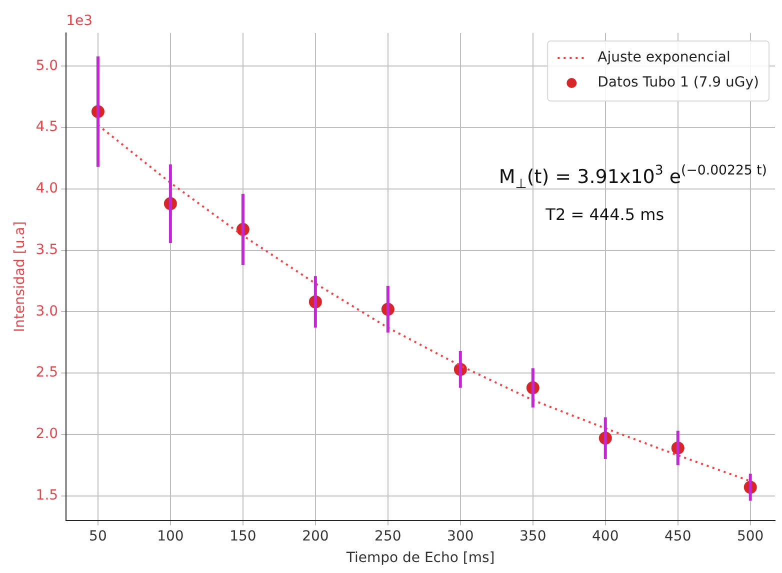  I want to click on x-tick-label: 100, so click(170, 536).